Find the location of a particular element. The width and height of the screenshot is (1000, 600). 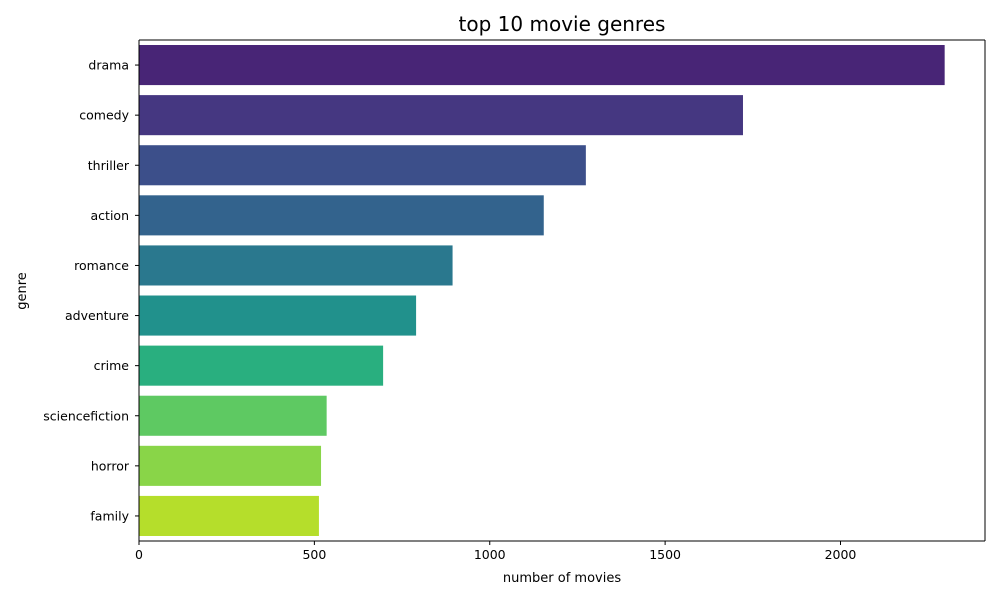

x-axis-label: number of movies is located at coordinates (562, 578).